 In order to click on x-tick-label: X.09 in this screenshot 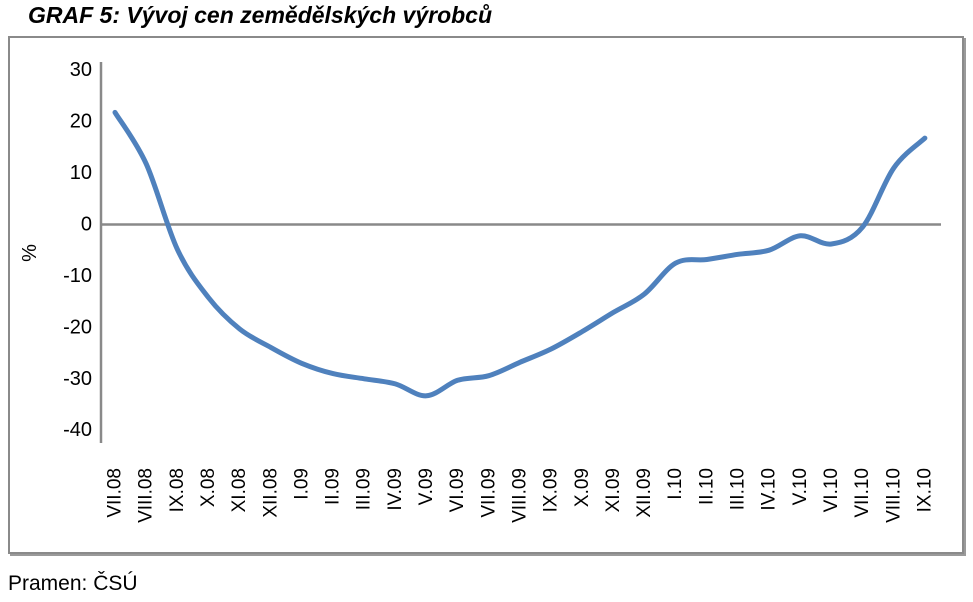, I will do `click(582, 487)`.